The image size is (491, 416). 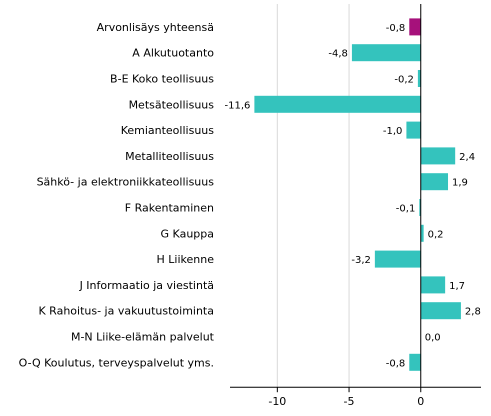 What do you see at coordinates (155, 27) in the screenshot?
I see `category-label: Arvonlisäys yhteensä` at bounding box center [155, 27].